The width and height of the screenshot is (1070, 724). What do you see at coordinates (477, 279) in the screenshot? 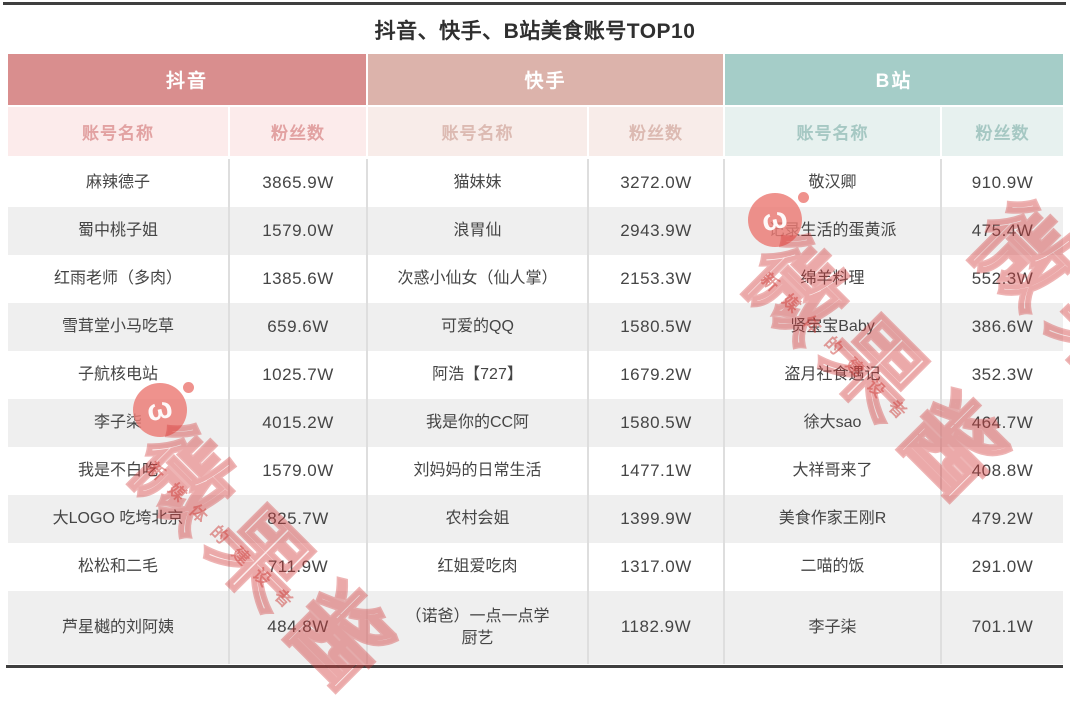
I see `account-cell-kuaishou: 次惑小仙女（仙人掌）` at bounding box center [477, 279].